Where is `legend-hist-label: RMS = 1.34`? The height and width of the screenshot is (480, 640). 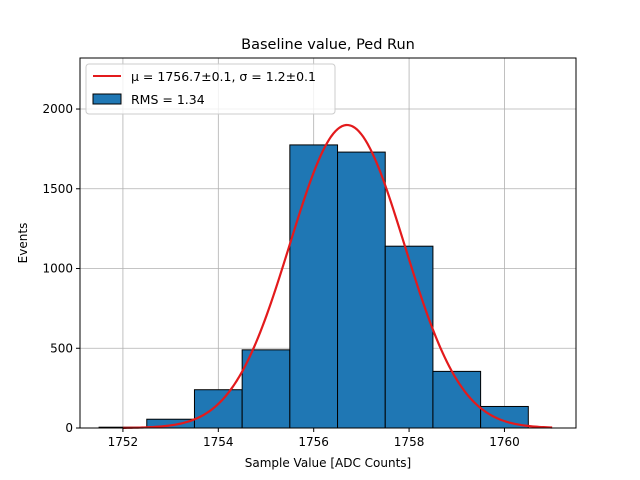
legend-hist-label: RMS = 1.34 is located at coordinates (168, 99).